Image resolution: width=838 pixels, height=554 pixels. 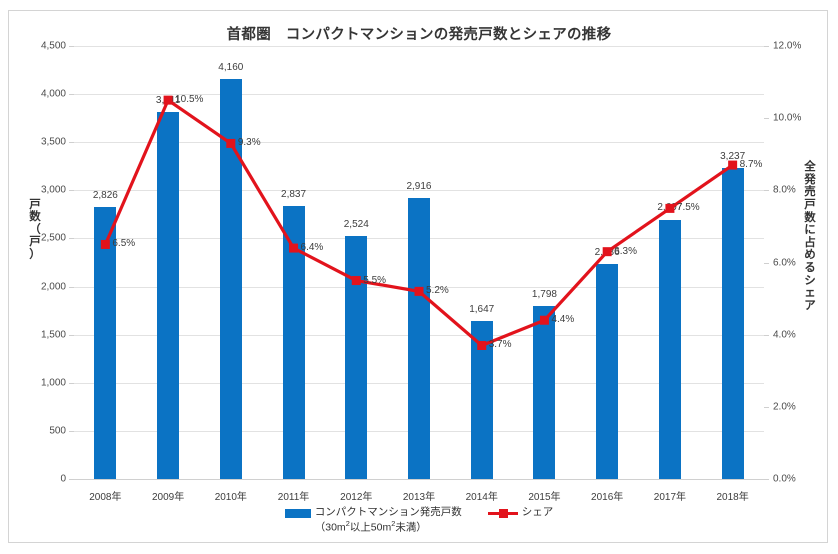 I want to click on x-axis-tick-label: 2011年, so click(x=293, y=497).